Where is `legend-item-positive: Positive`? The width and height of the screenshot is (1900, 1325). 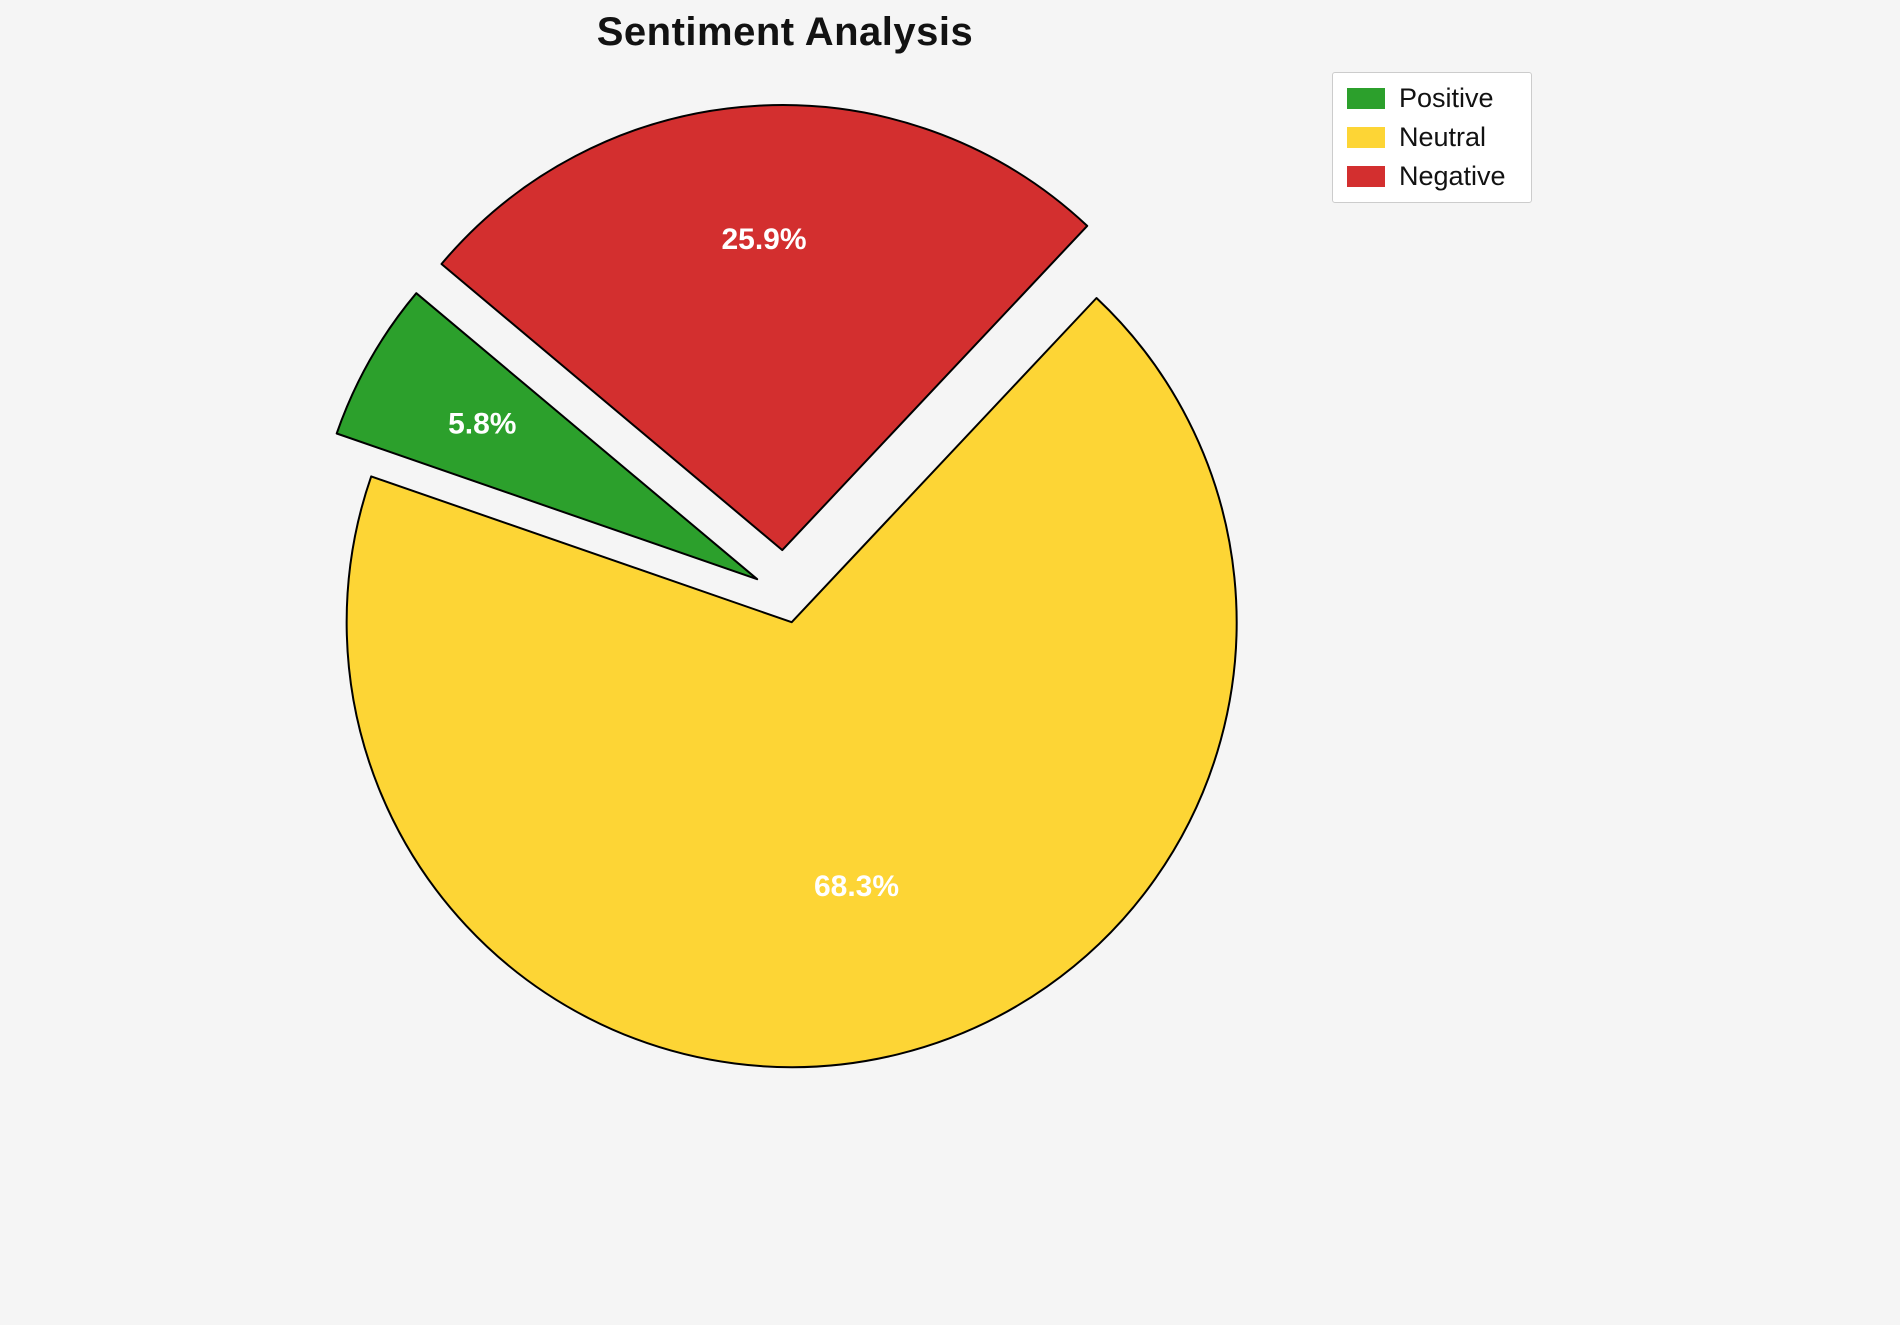 legend-item-positive: Positive is located at coordinates (1432, 98).